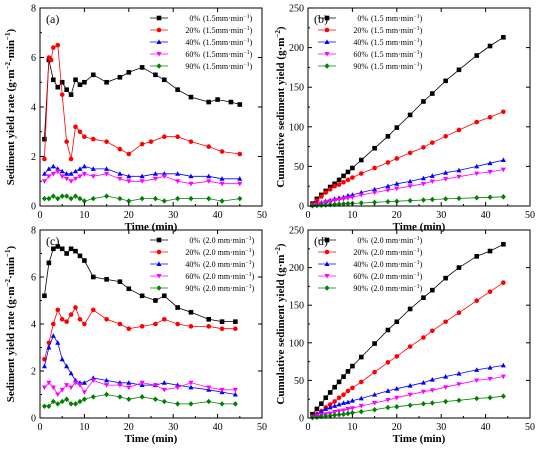  I want to click on legend-label-rate: (1.5 mm·min−1), so click(397, 66).